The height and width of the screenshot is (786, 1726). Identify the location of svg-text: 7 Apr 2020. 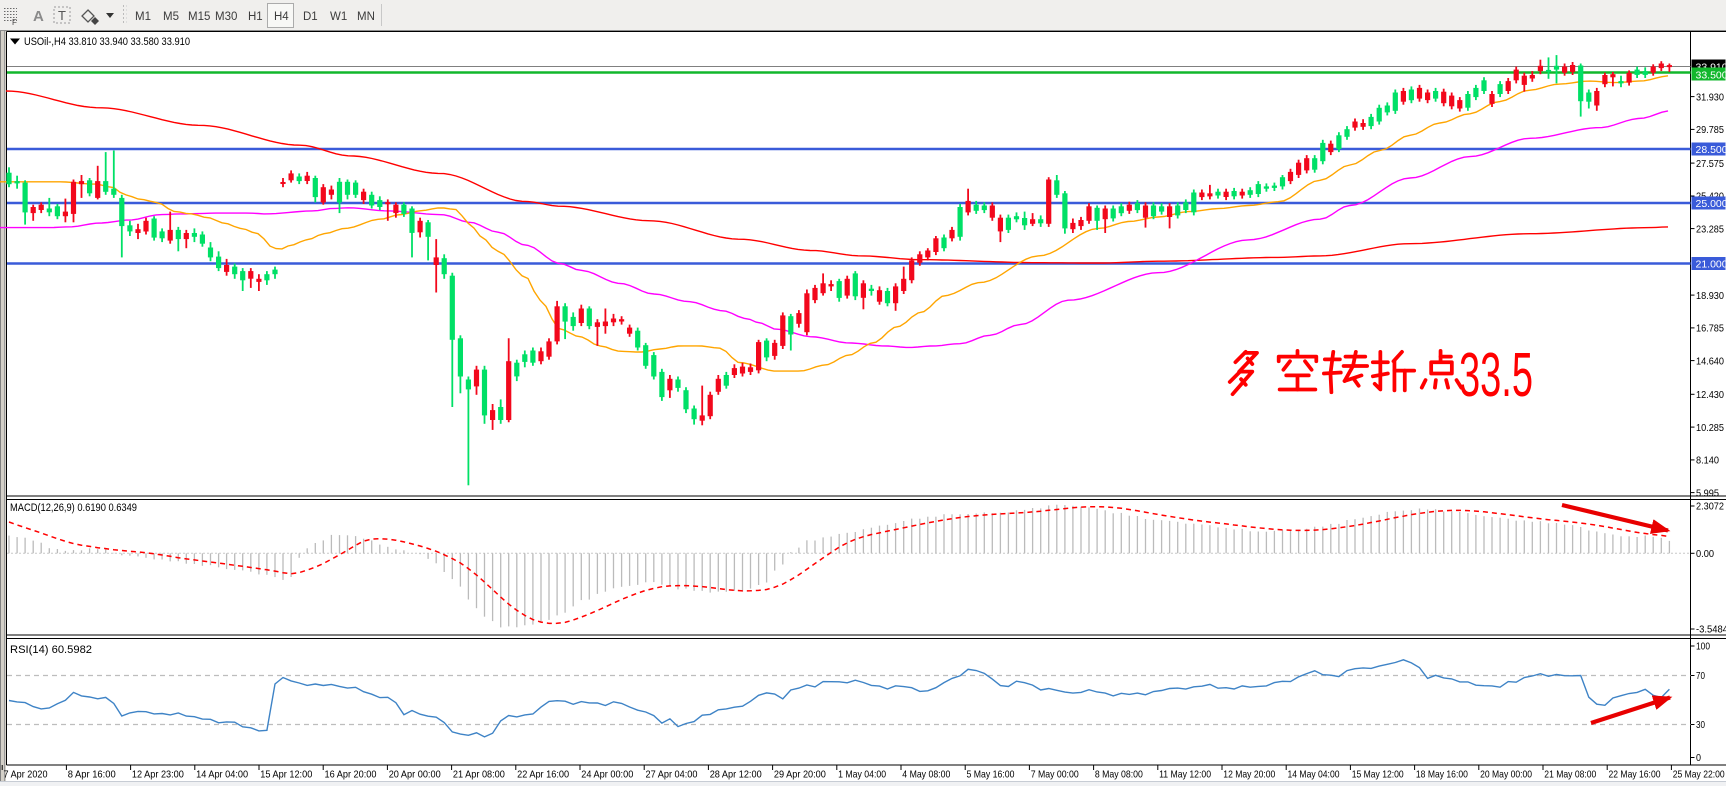
(26, 775).